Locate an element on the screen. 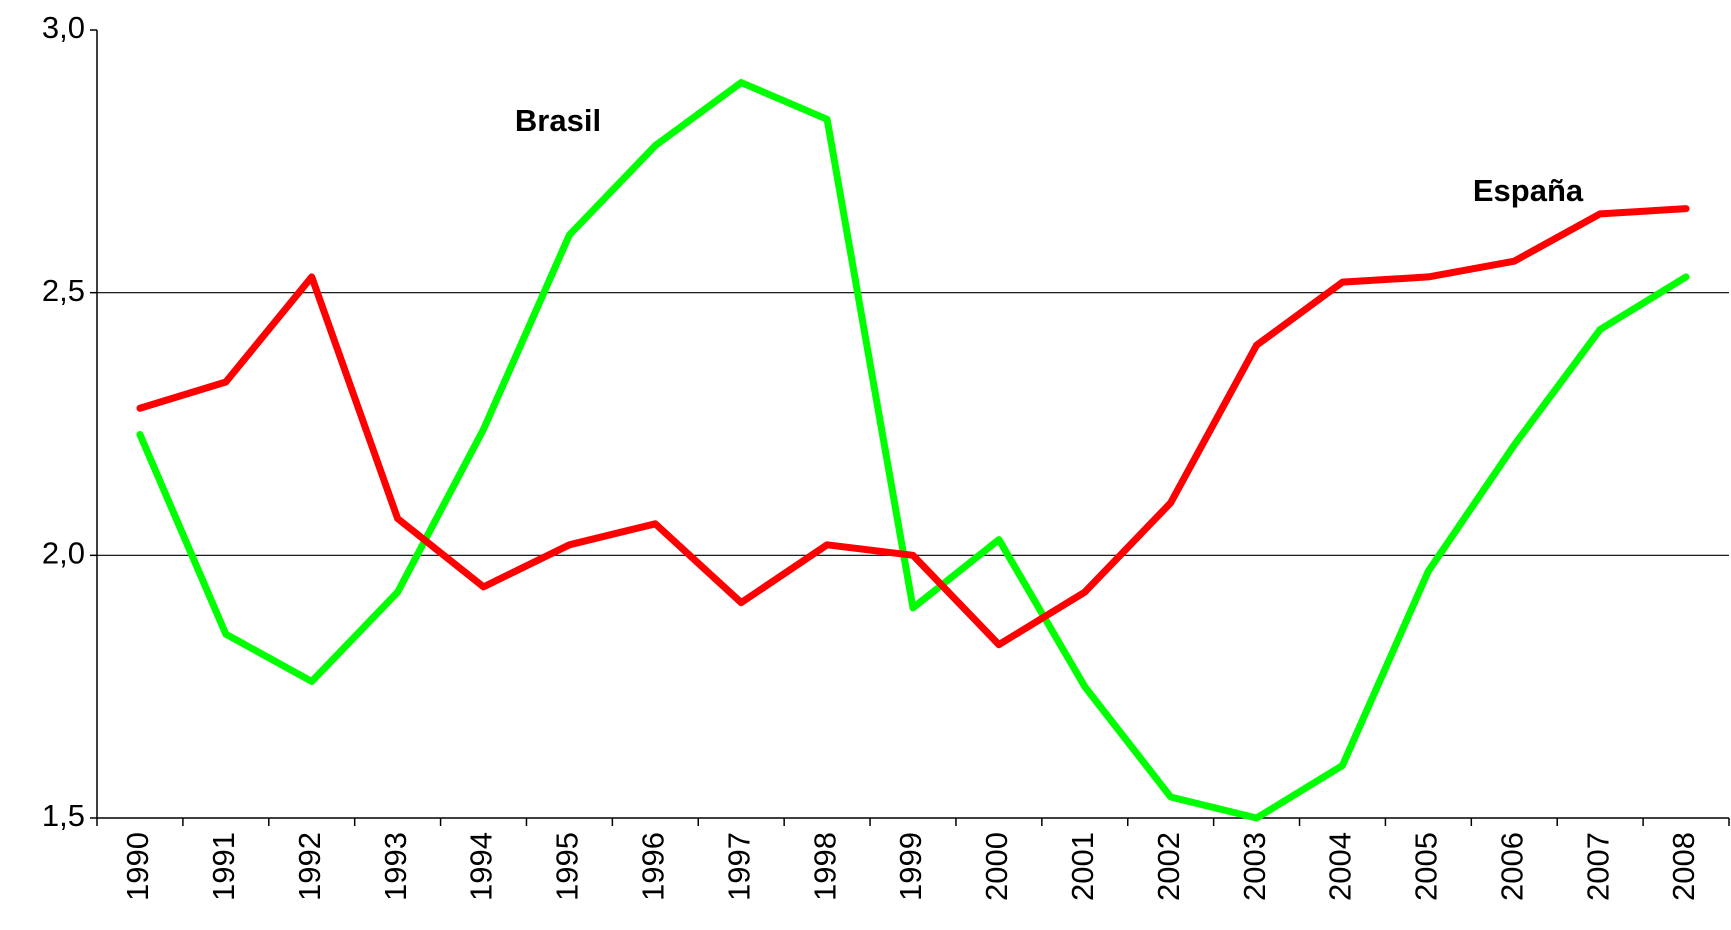 The height and width of the screenshot is (930, 1731). y-tick-label: 3,0 is located at coordinates (63, 27).